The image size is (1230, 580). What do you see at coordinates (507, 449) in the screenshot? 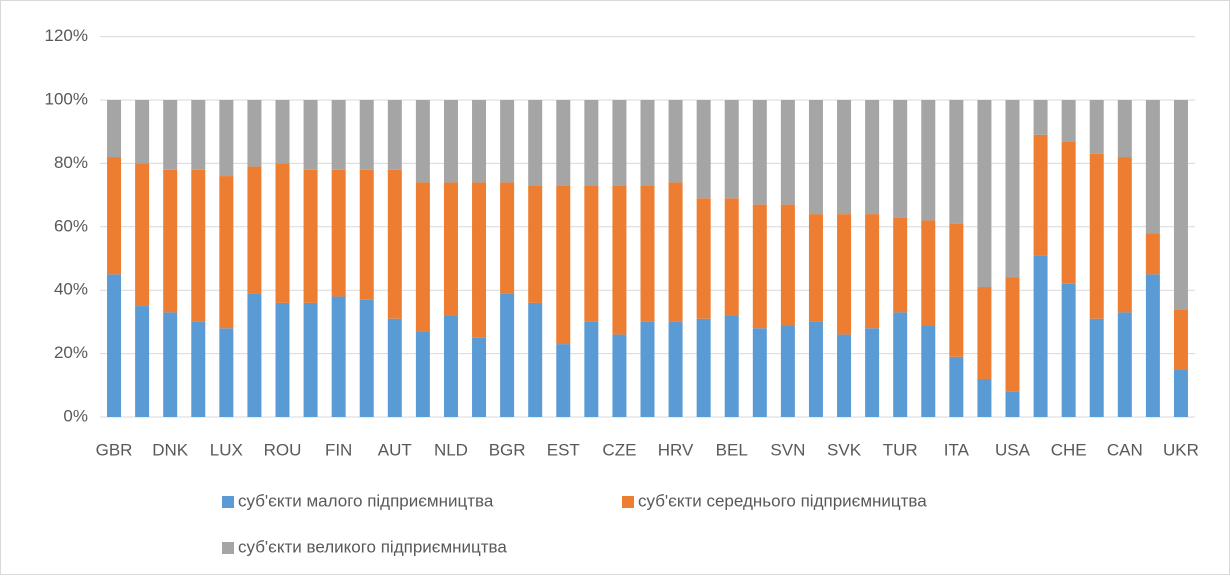
I see `x-tick-label: BGR` at bounding box center [507, 449].